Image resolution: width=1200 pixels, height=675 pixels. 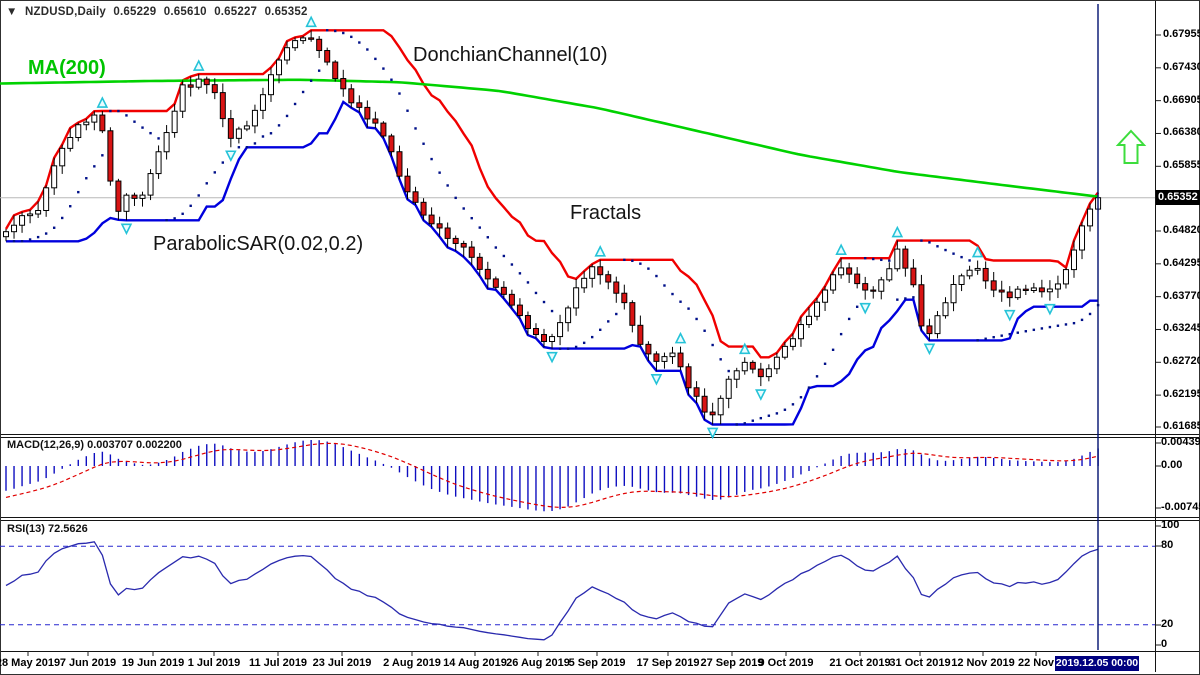 What do you see at coordinates (1181, 262) in the screenshot?
I see `price-tick-label: 0.64295` at bounding box center [1181, 262].